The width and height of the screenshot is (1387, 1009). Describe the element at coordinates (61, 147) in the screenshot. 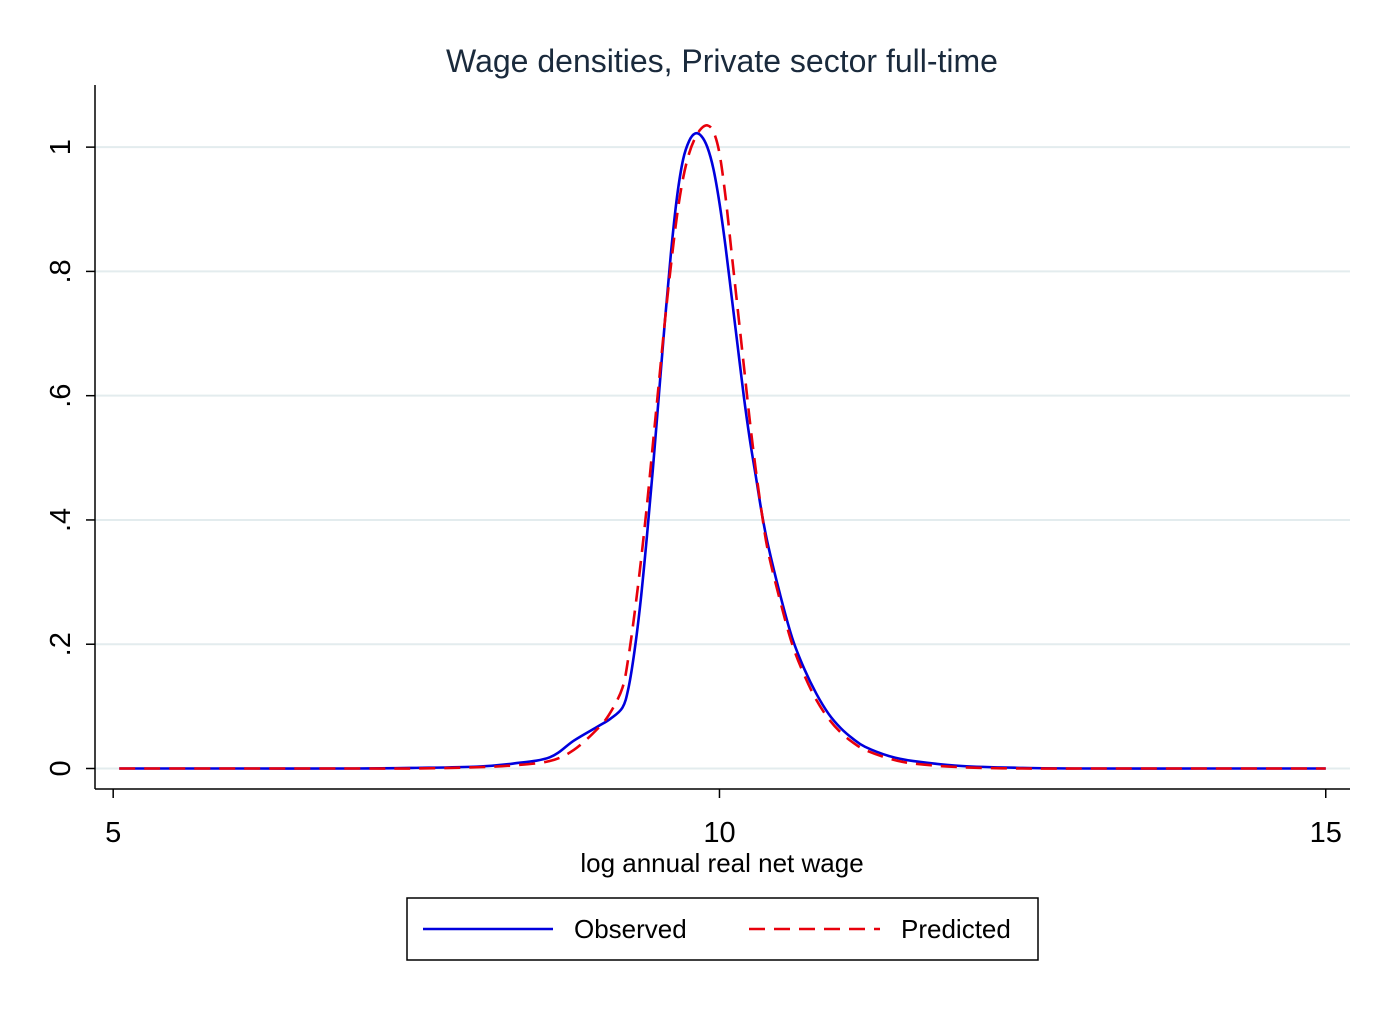

I see `y-tick-label: 1` at that location.